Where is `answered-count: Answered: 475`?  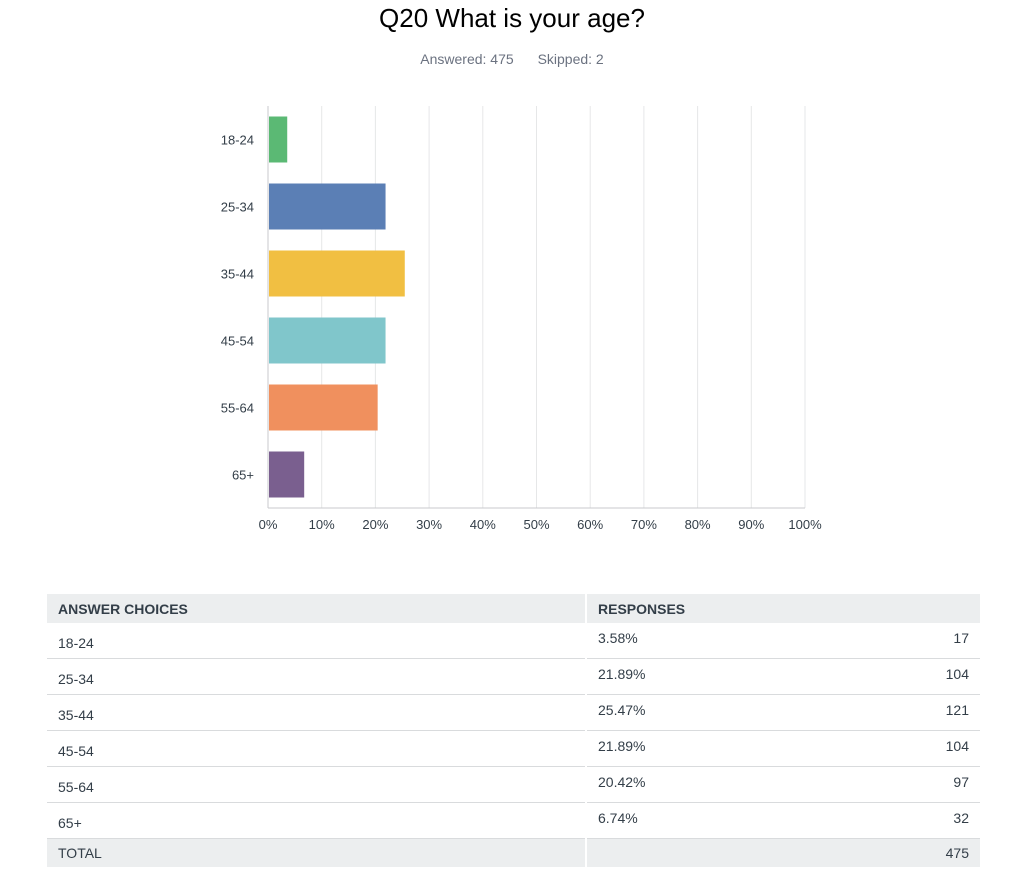
answered-count: Answered: 475 is located at coordinates (467, 59).